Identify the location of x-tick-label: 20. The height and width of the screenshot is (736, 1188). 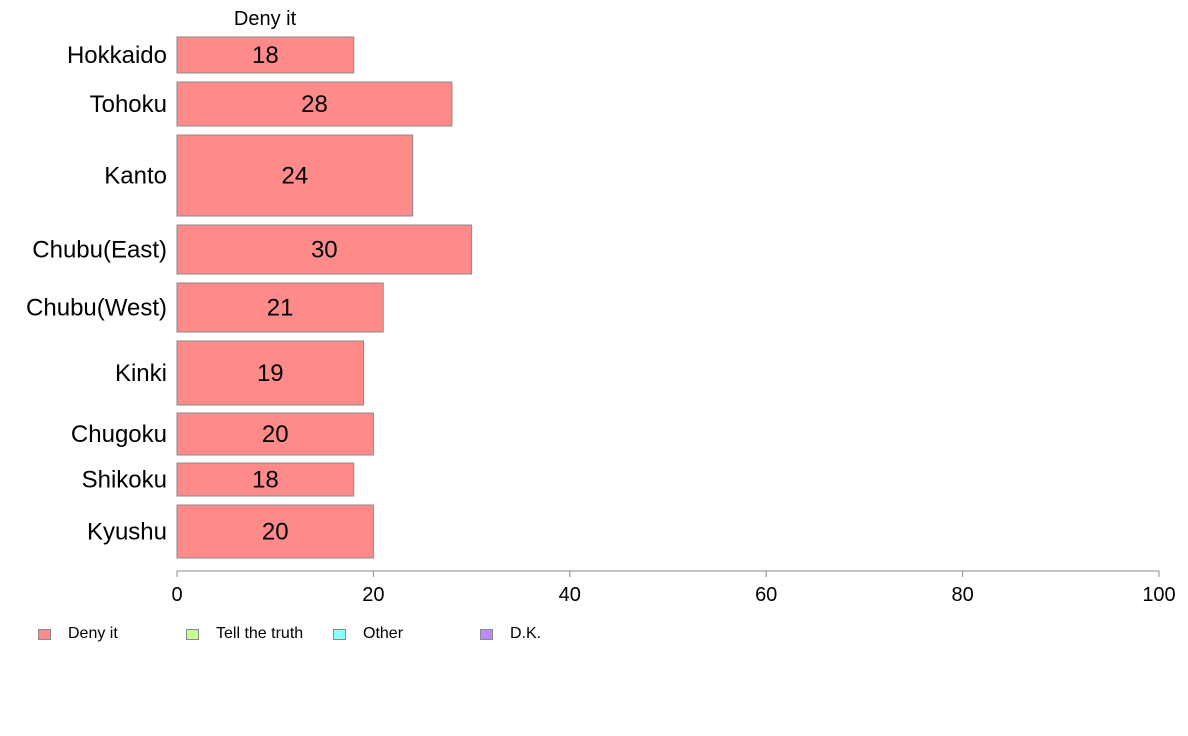
(373, 595).